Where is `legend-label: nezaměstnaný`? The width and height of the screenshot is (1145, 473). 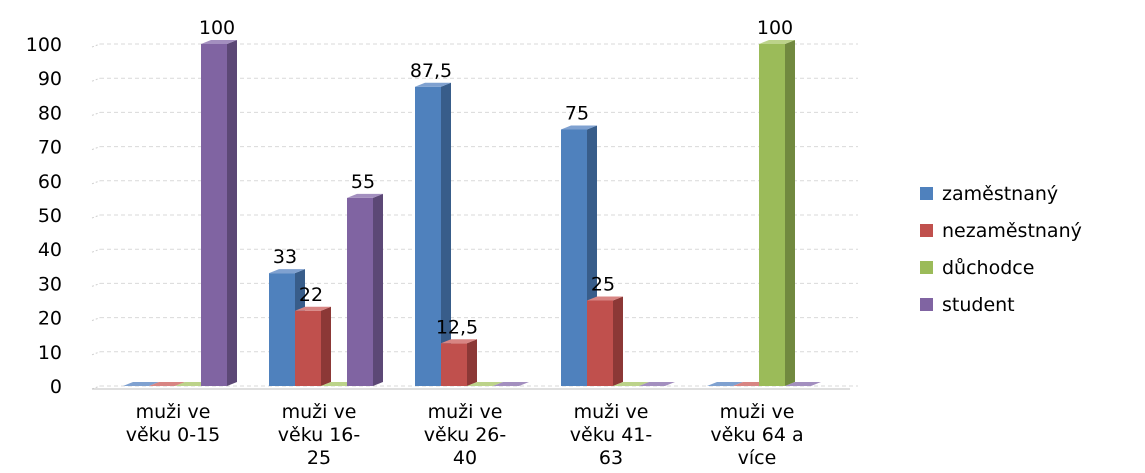
legend-label: nezaměstnaný is located at coordinates (1012, 231).